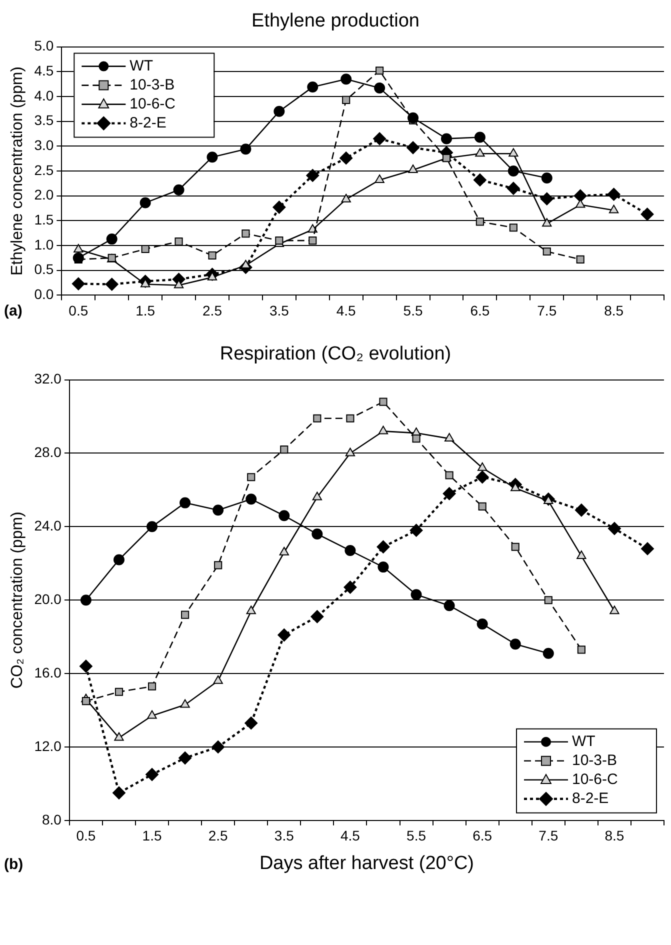  I want to click on x-tick-label: 4.5, so click(350, 836).